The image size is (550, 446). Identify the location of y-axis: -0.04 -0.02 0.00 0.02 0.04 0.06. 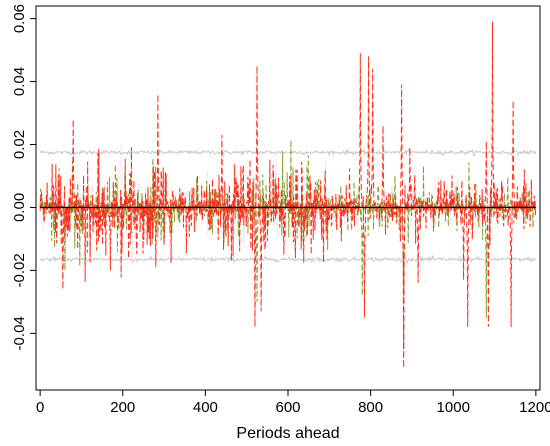
(23, 177).